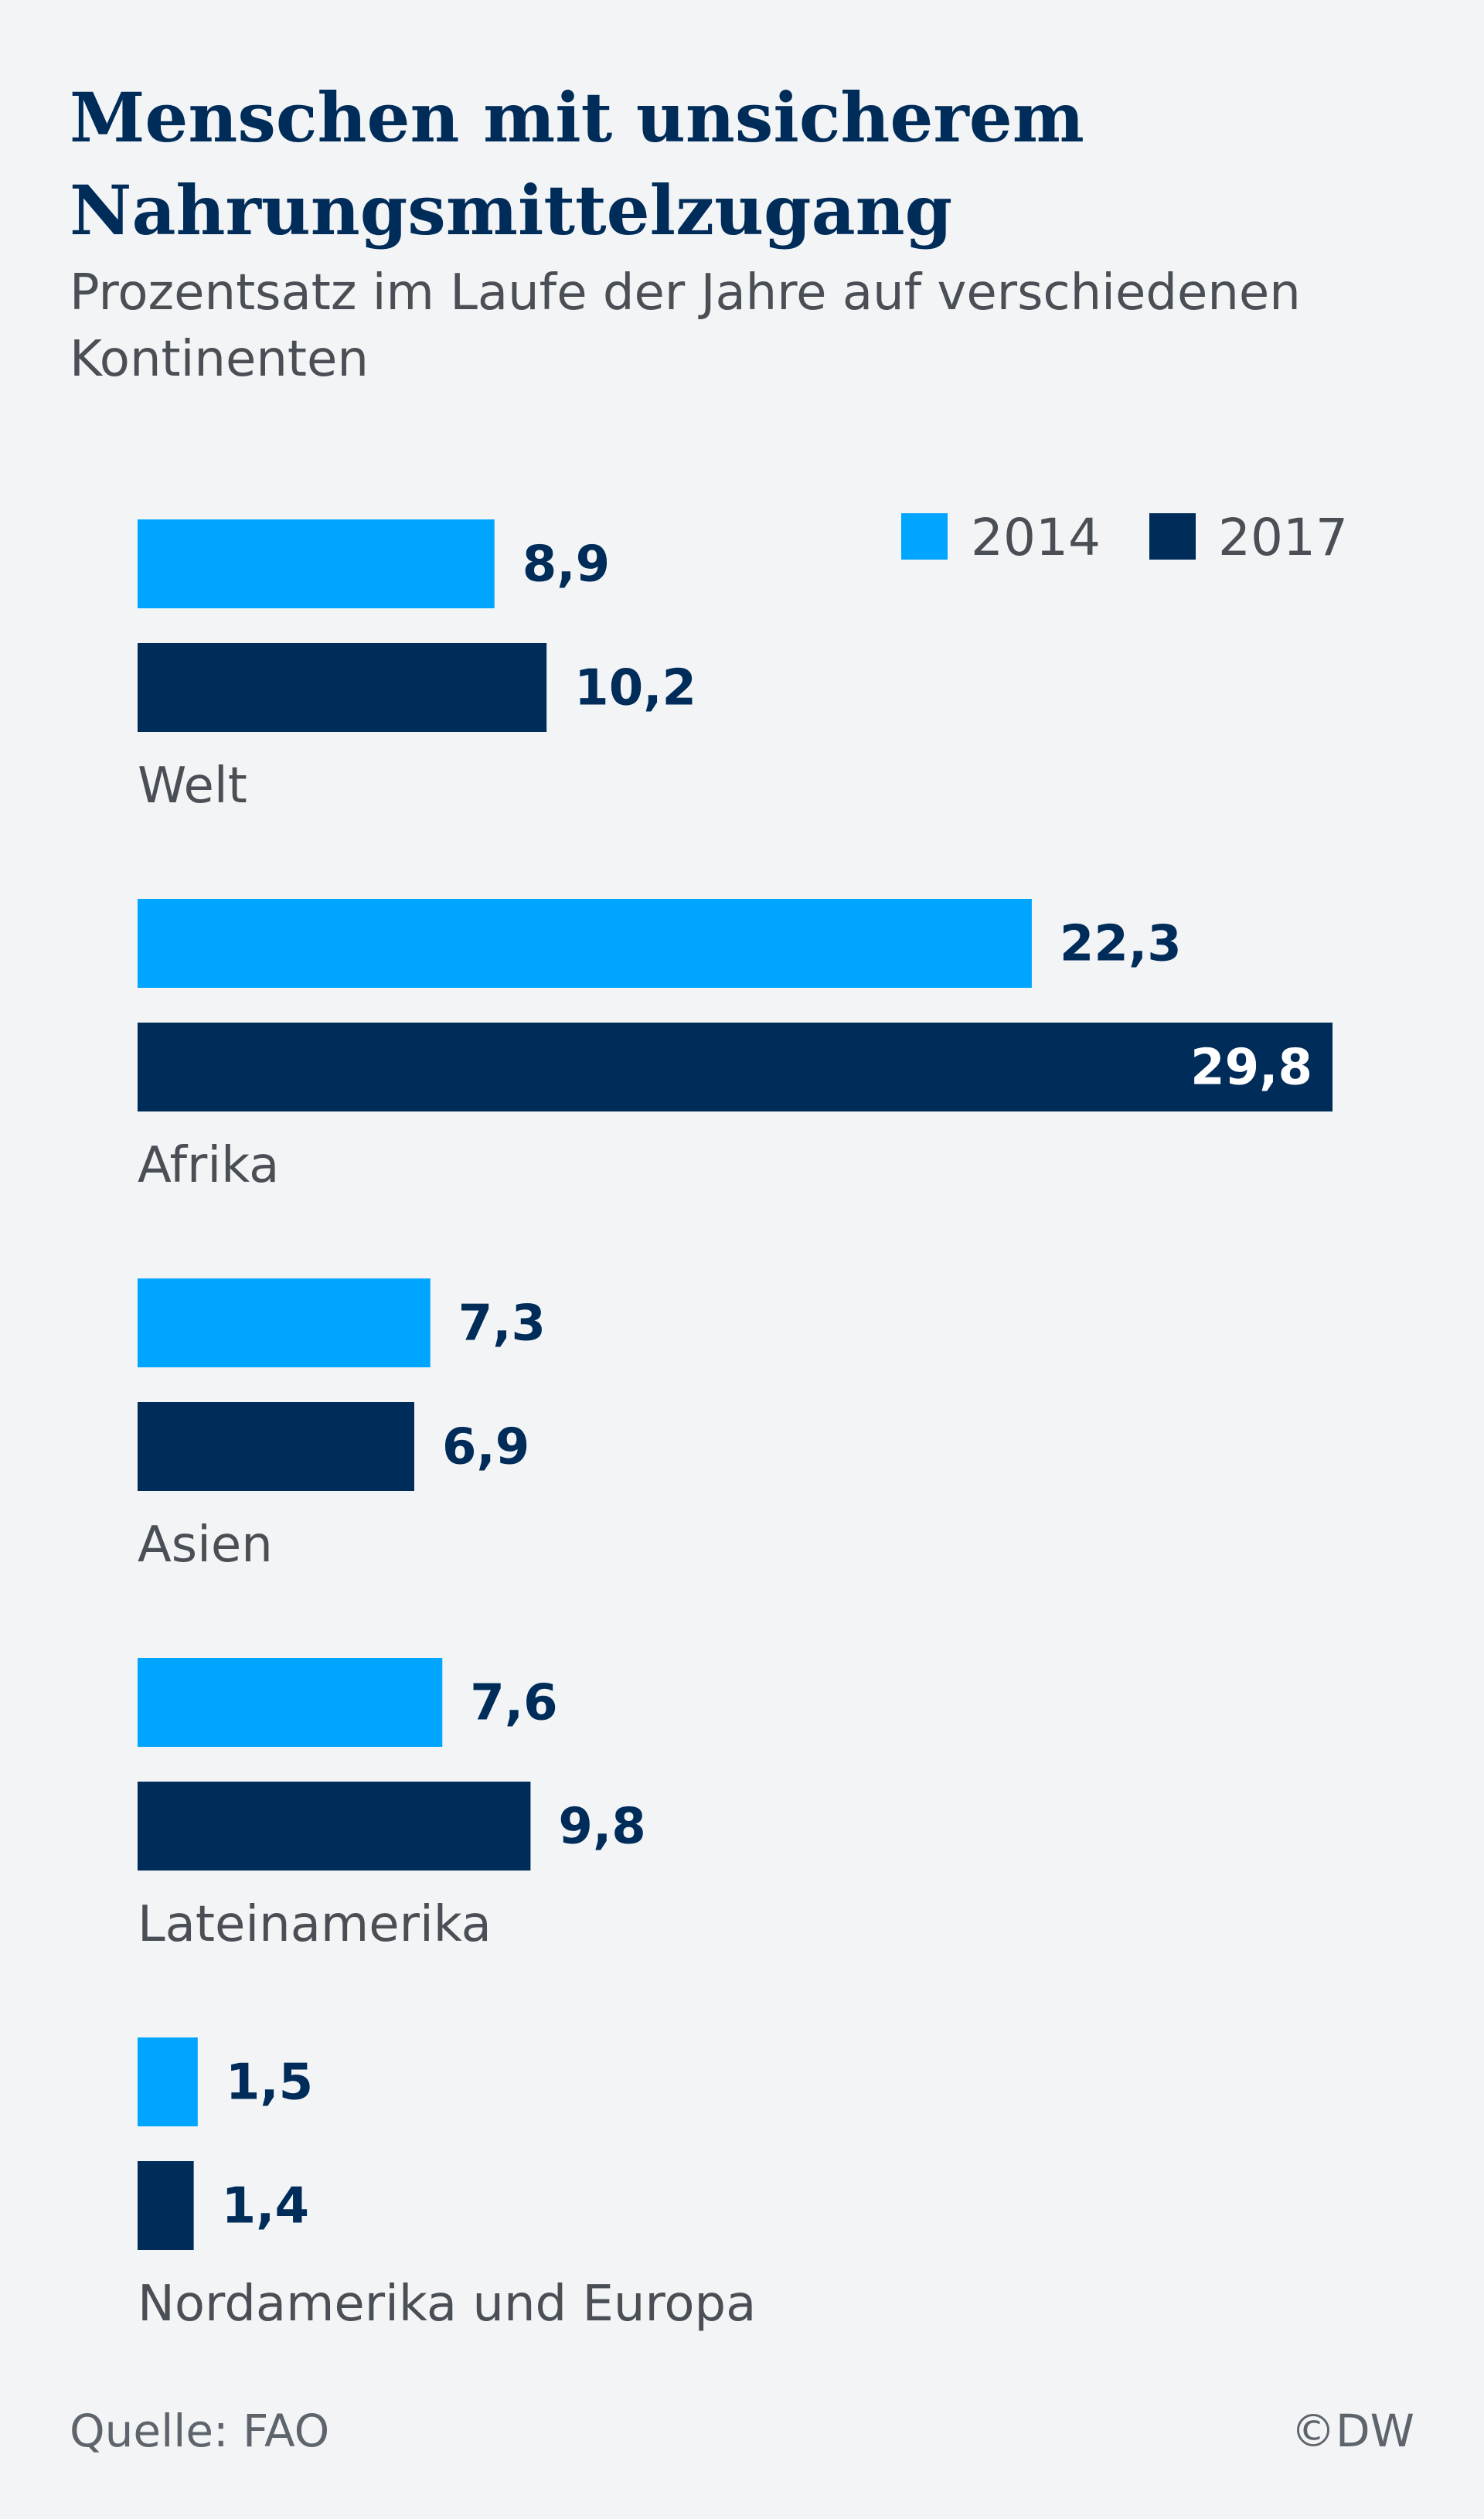 This screenshot has width=1484, height=2519. Describe the element at coordinates (269, 2083) in the screenshot. I see `bar-value-label: 1,5` at that location.